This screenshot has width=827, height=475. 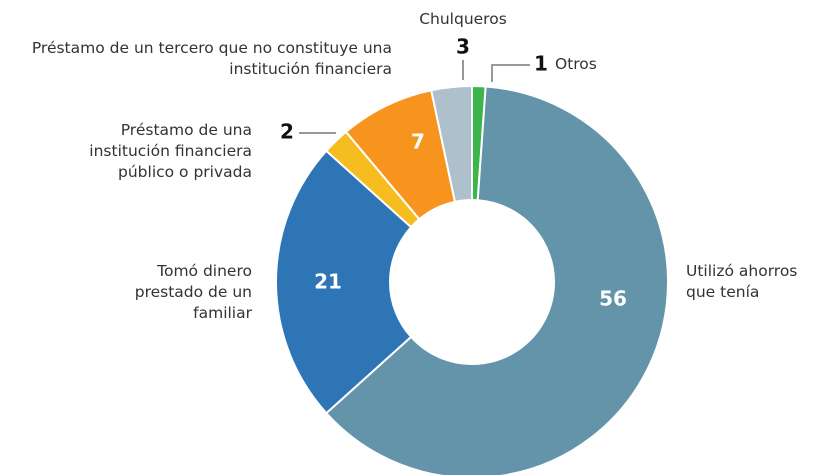 What do you see at coordinates (287, 132) in the screenshot?
I see `value-label: 2` at bounding box center [287, 132].